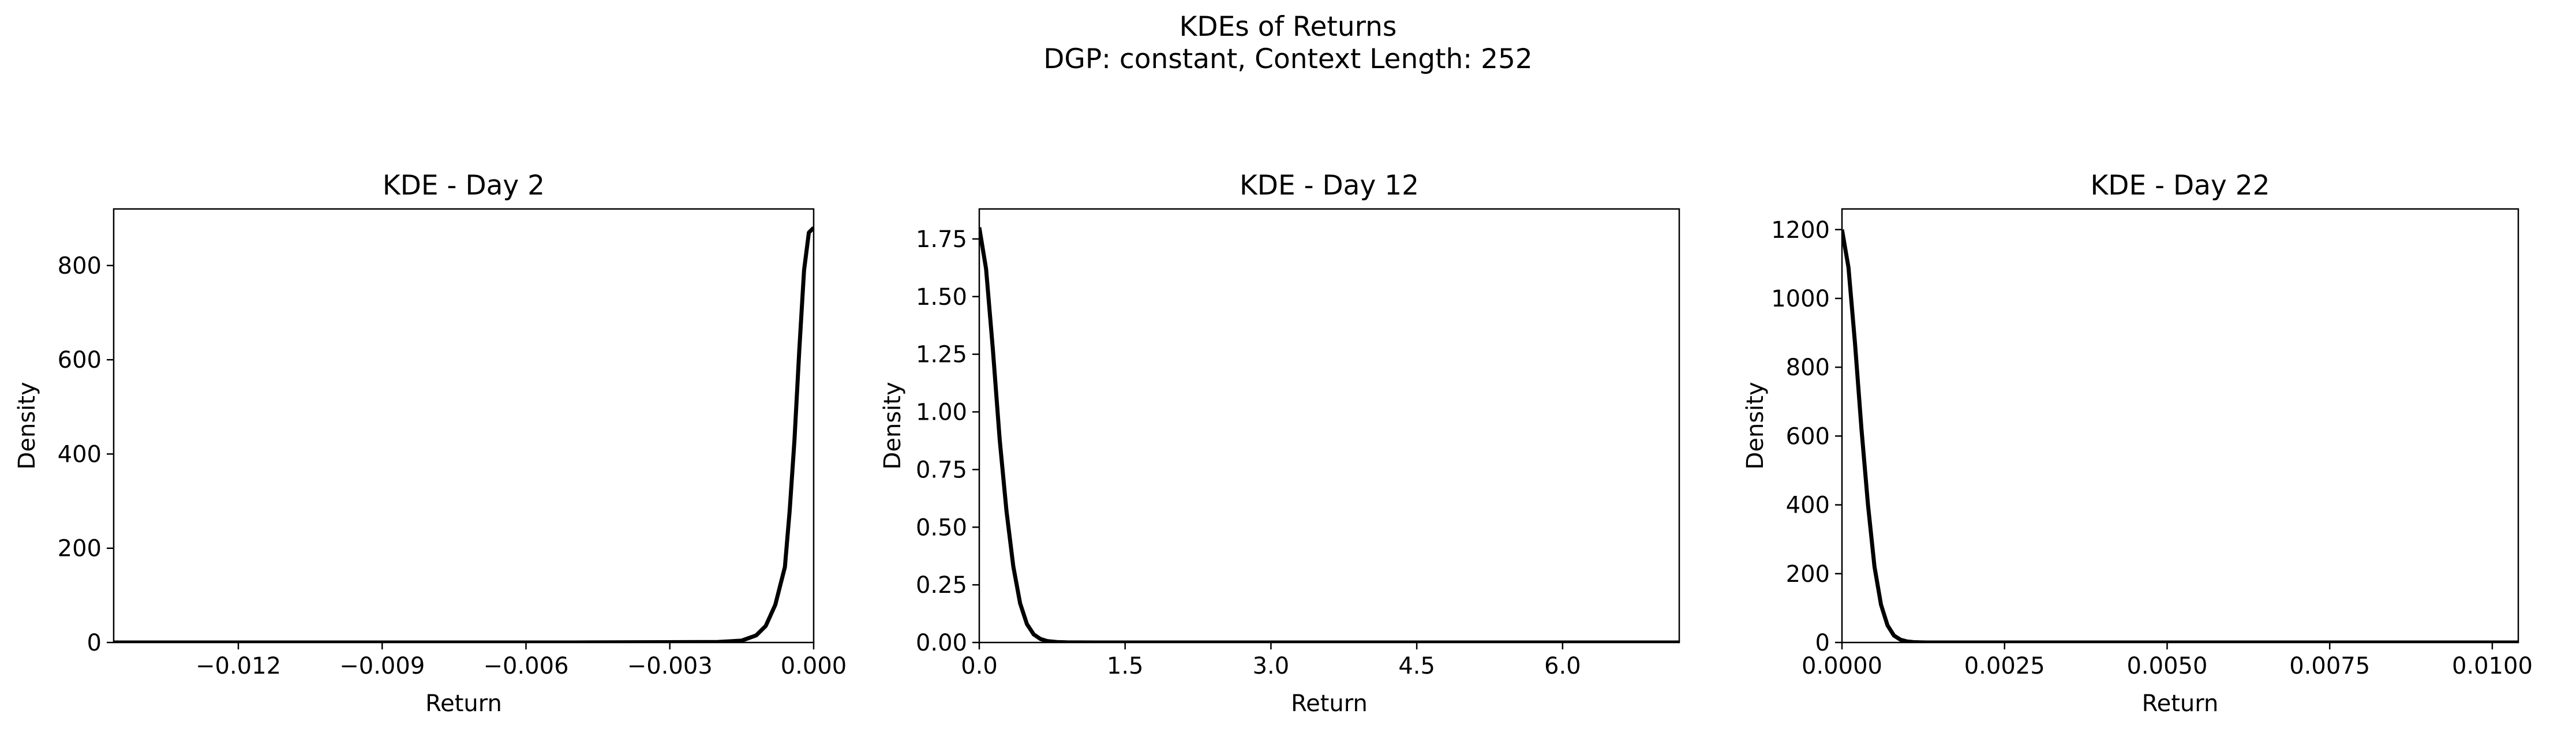 This screenshot has width=2576, height=736. Describe the element at coordinates (941, 412) in the screenshot. I see `y-tick-label: 1.00` at that location.